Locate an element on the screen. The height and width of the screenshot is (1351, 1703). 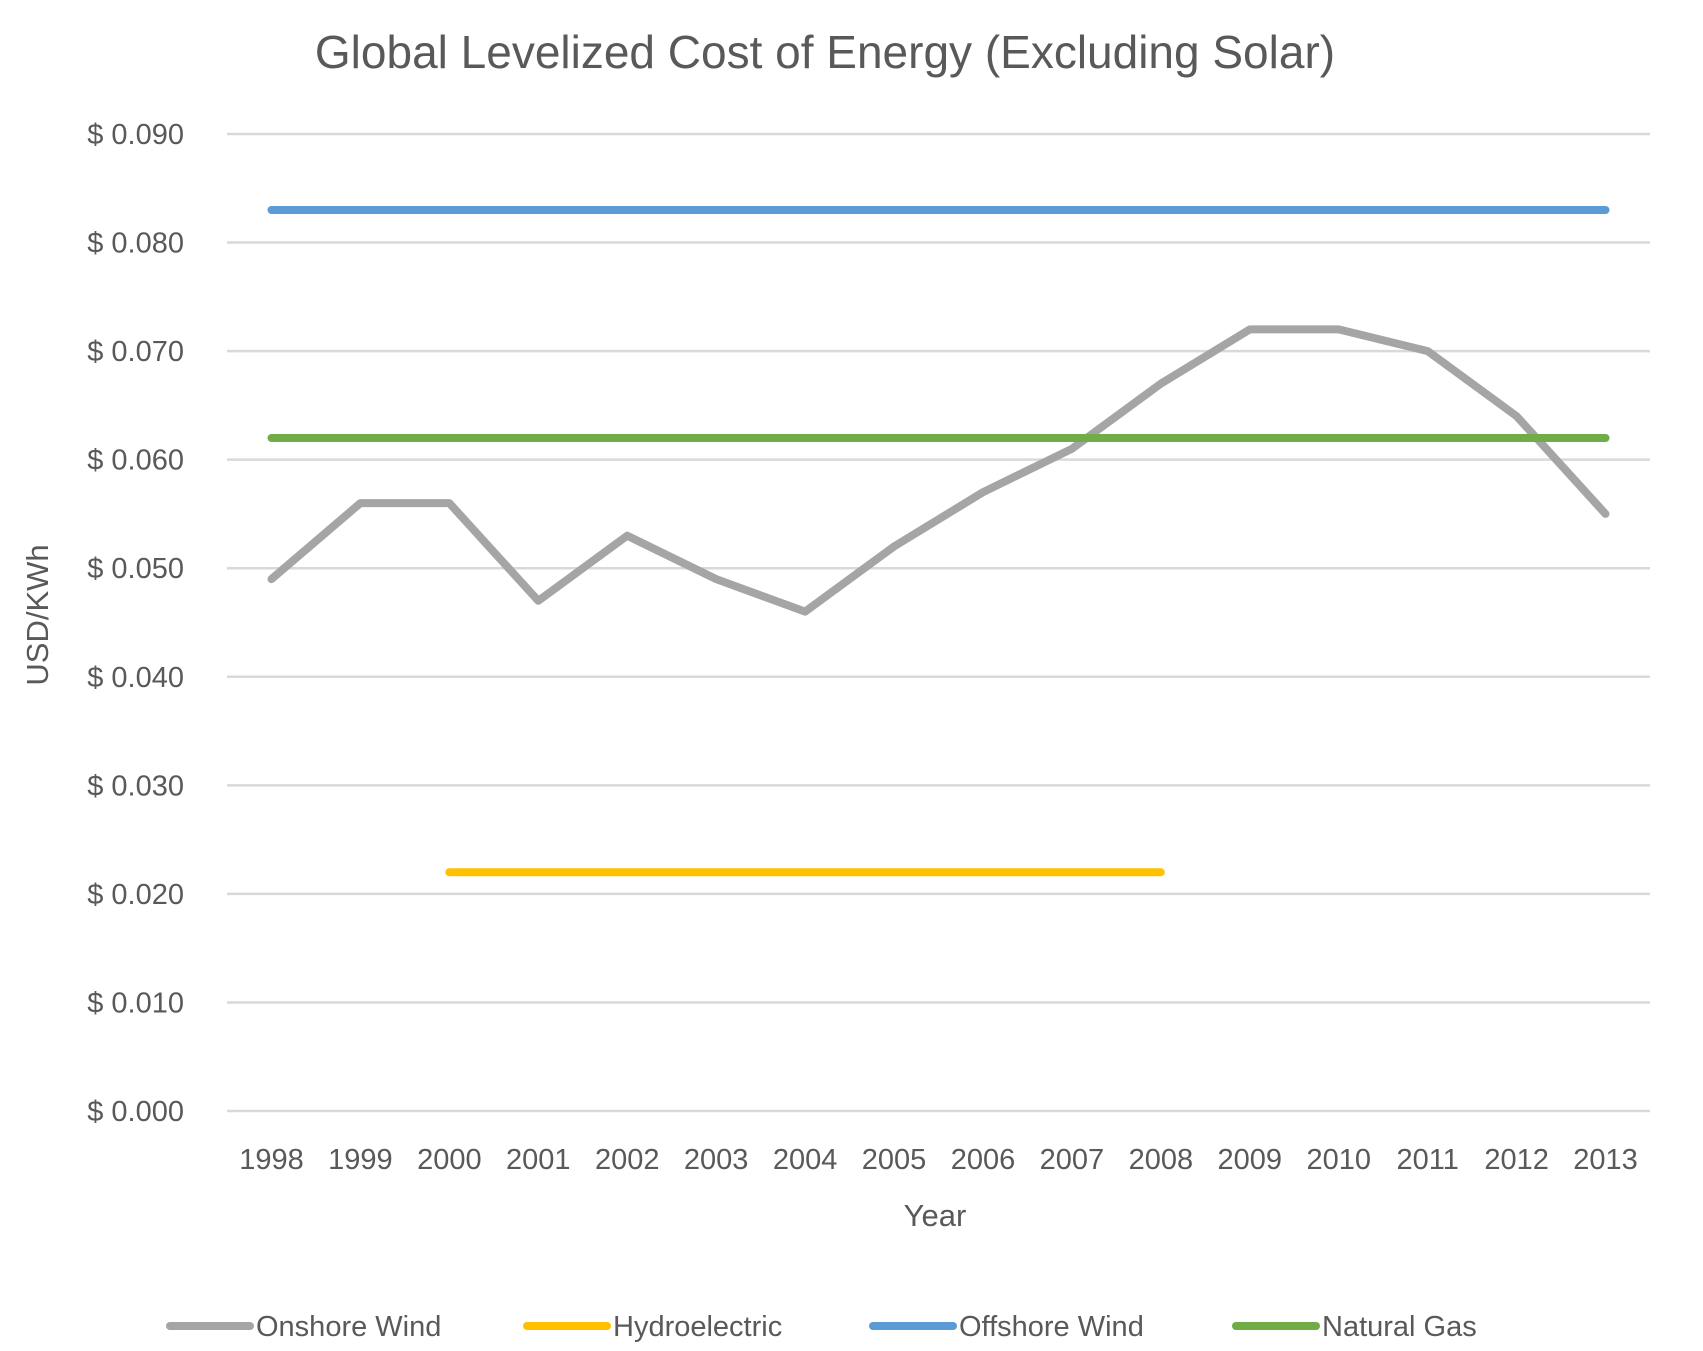
x-tick-label: 2004 is located at coordinates (805, 1160).